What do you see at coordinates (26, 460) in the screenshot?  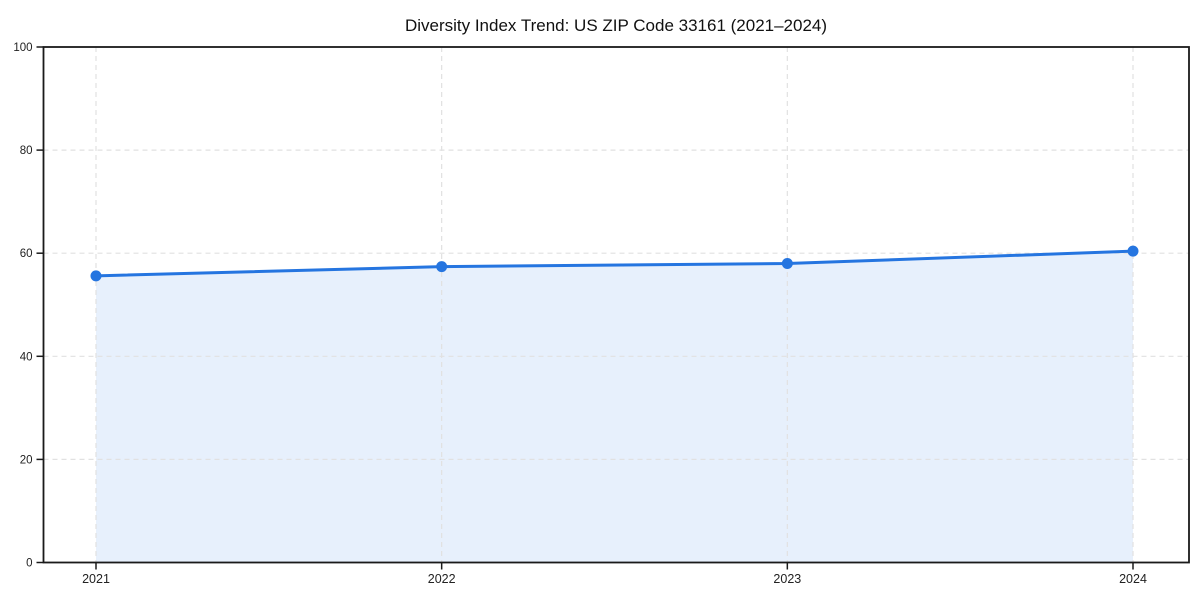 I see `y-tick-label-20: 20` at bounding box center [26, 460].